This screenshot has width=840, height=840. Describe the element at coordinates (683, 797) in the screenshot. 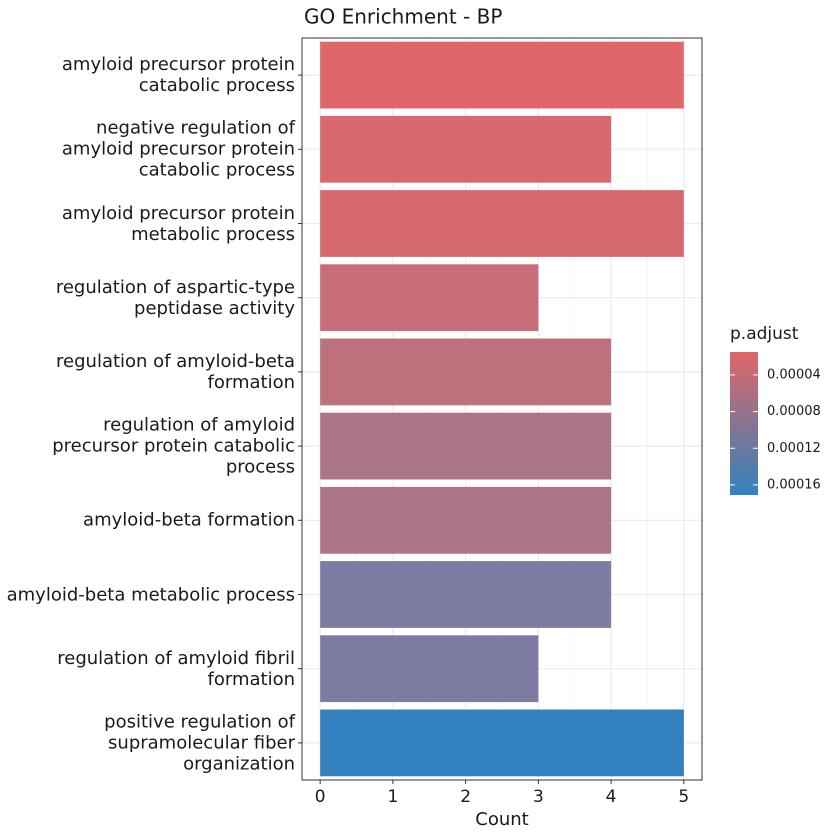

I see `x-tick-label: 5` at that location.